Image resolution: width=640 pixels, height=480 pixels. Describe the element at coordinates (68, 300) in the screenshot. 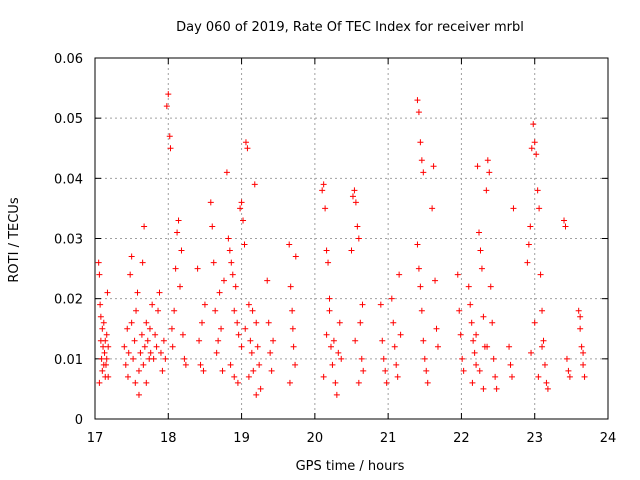

I see `y-tick-label: 0.02` at that location.